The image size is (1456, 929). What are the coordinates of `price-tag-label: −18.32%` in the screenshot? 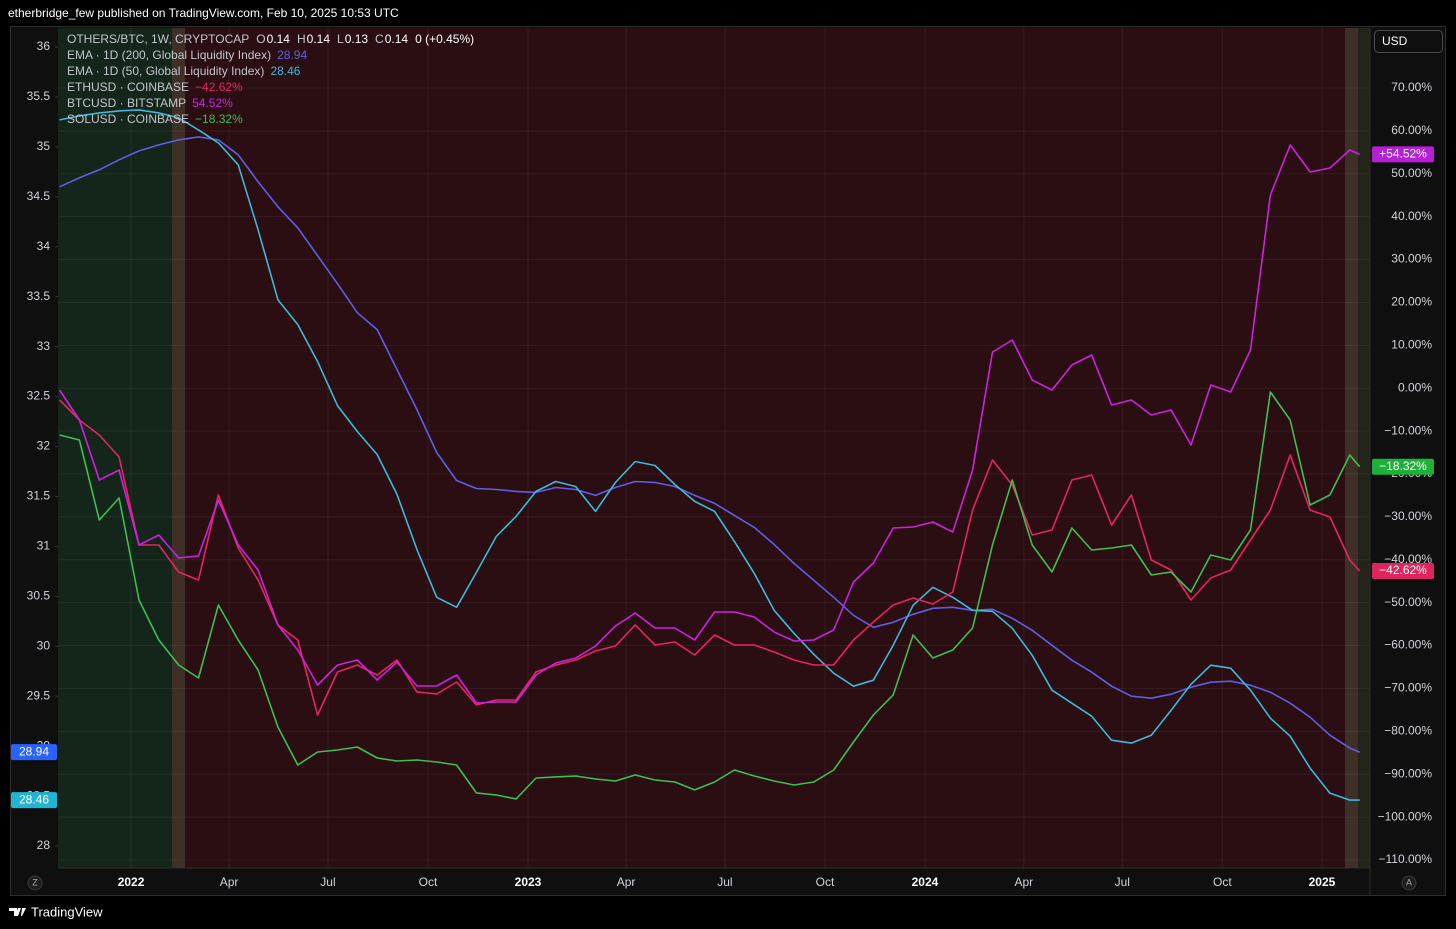 It's located at (1403, 466).